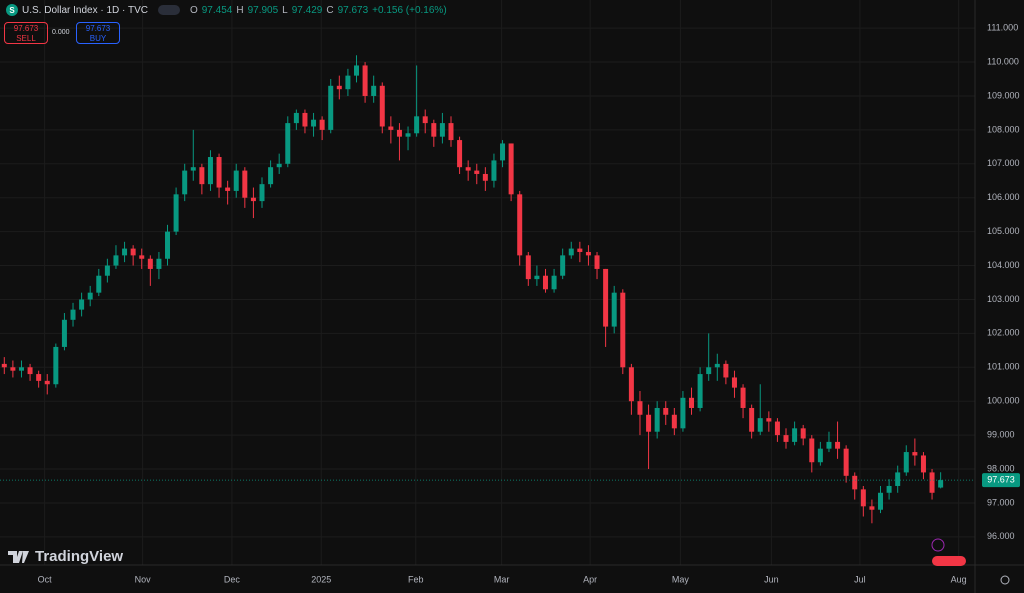 This screenshot has width=1024, height=593. I want to click on x-tick-label: Apr, so click(590, 579).